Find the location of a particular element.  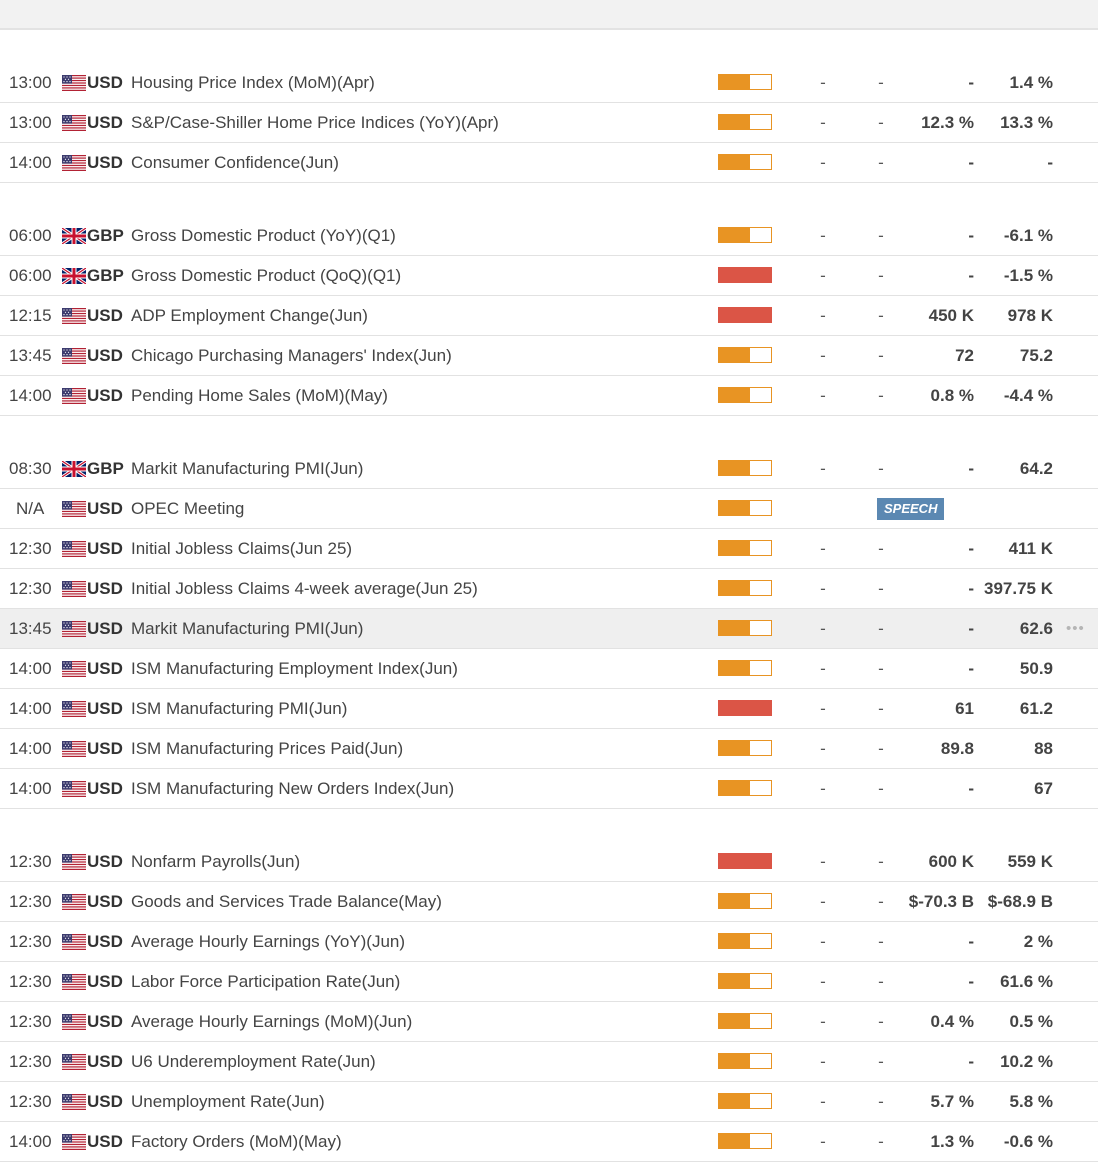

event-name: Gross Domestic Product (QoQ)(Q1) is located at coordinates (266, 275).